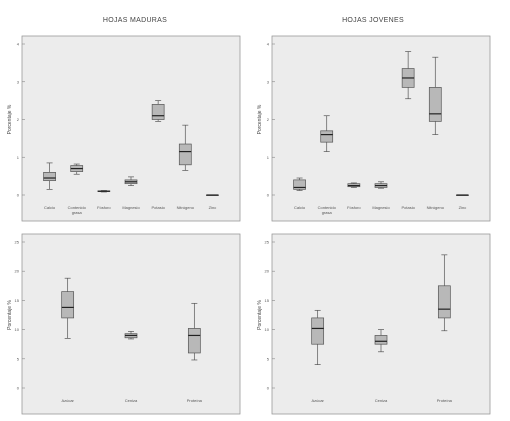  What do you see at coordinates (135, 20) in the screenshot?
I see `chart-title-hojas-maduras: HOJAS MADURAS` at bounding box center [135, 20].